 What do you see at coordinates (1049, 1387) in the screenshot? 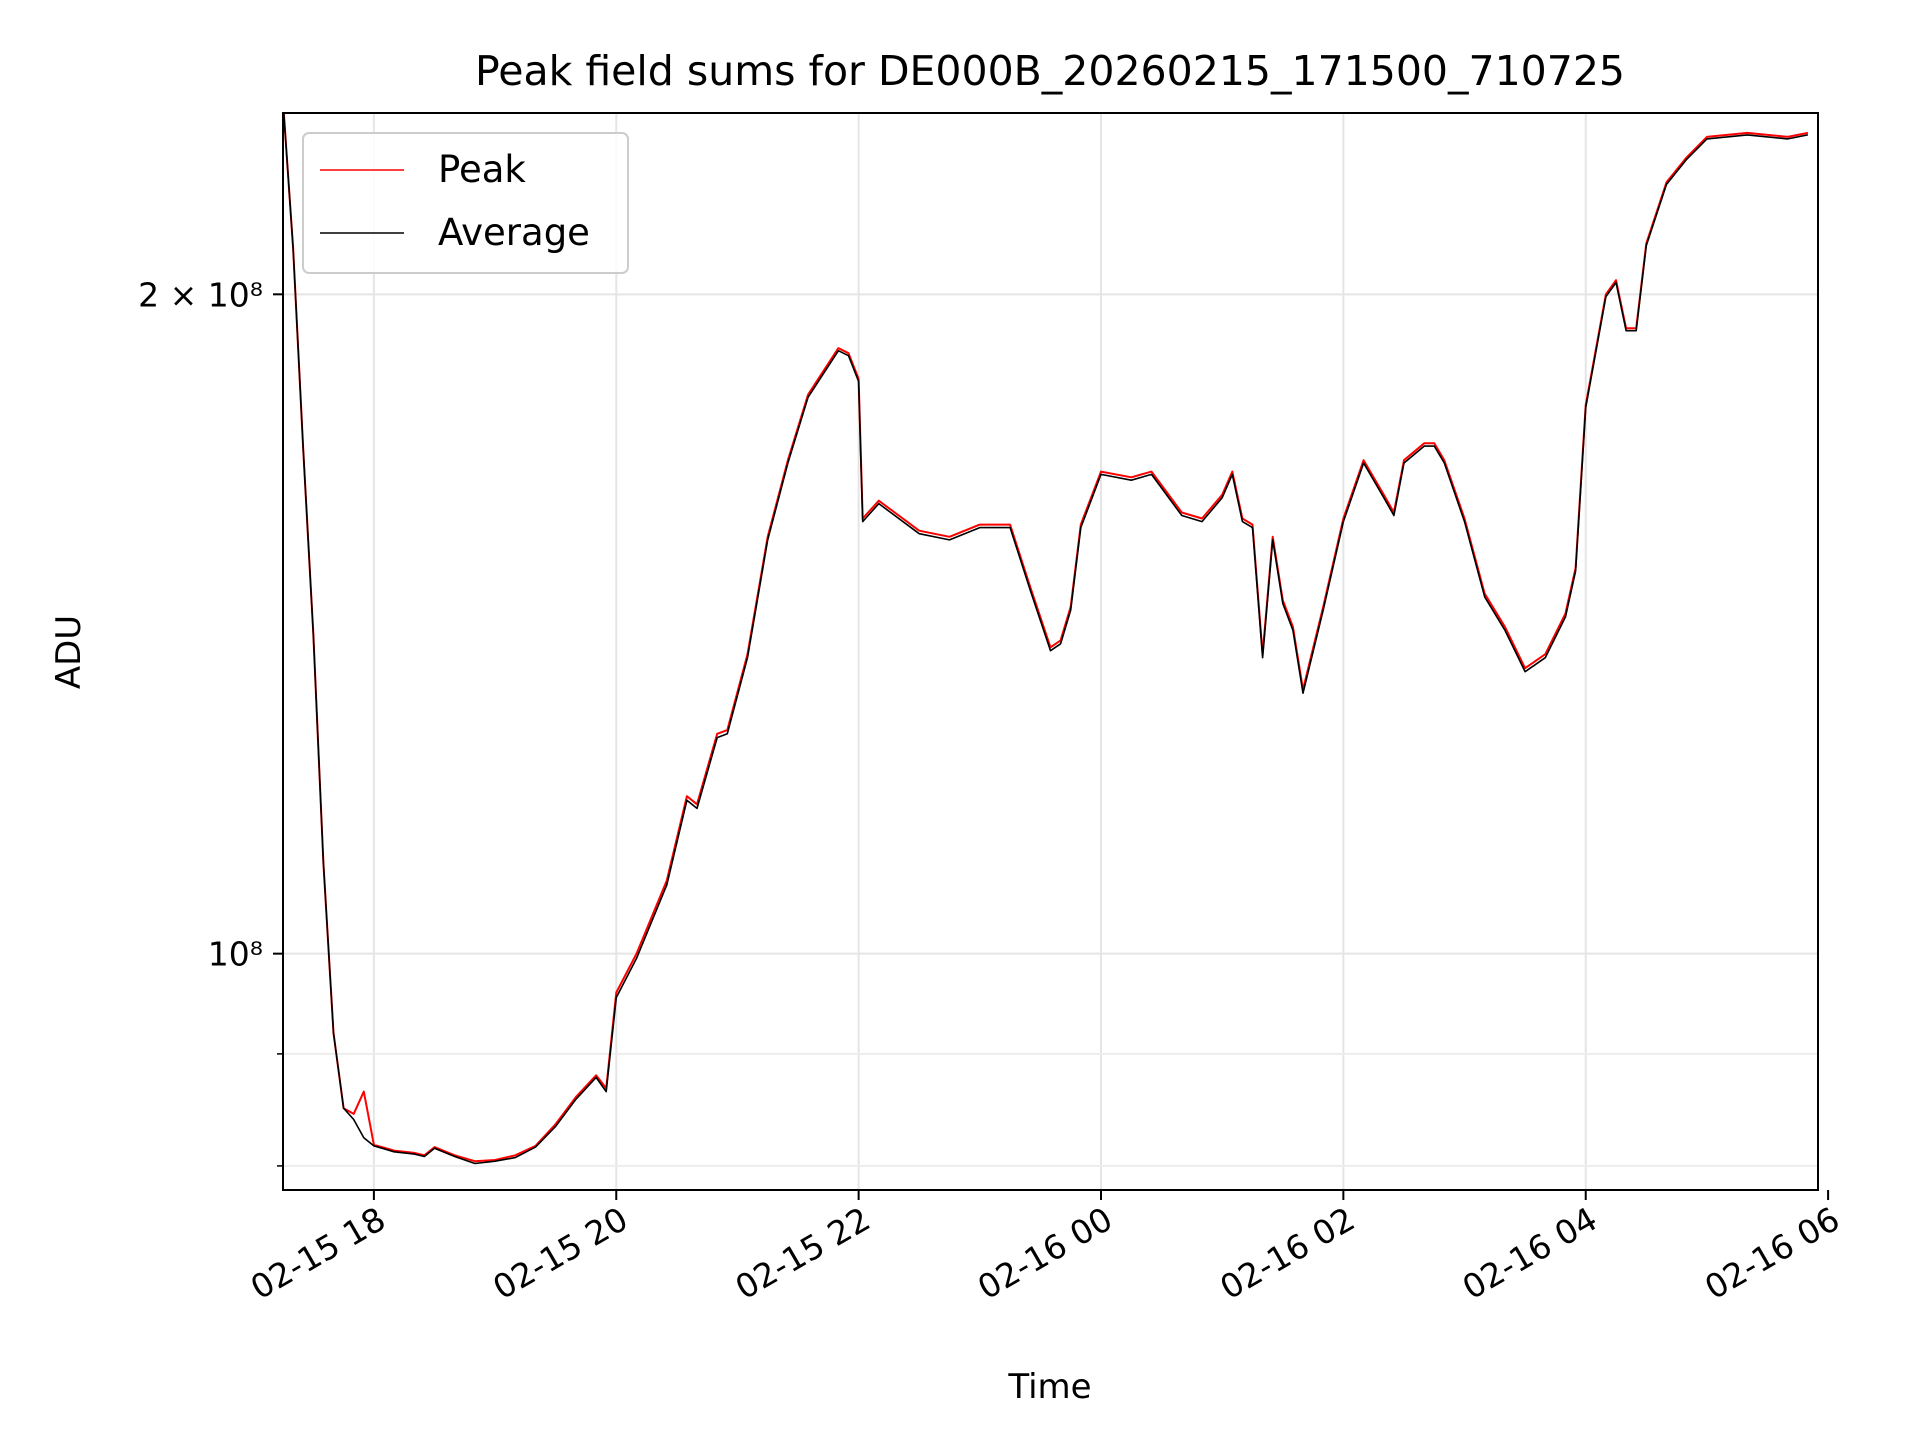
I see `x-axis-label: Time` at bounding box center [1049, 1387].